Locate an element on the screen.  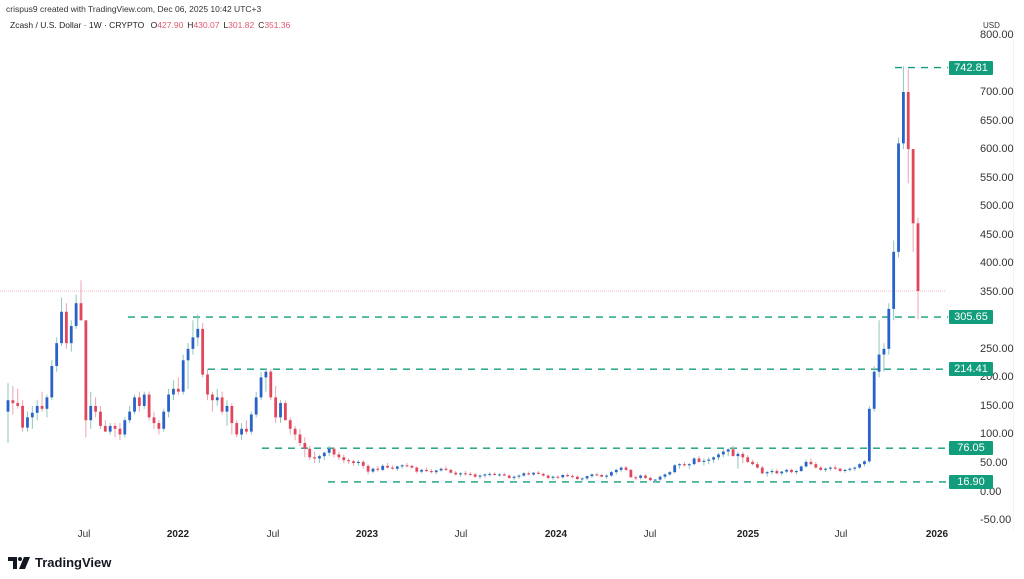
ohlc-values: O427.90 H430.07 L301.82 C351.36 is located at coordinates (219, 25).